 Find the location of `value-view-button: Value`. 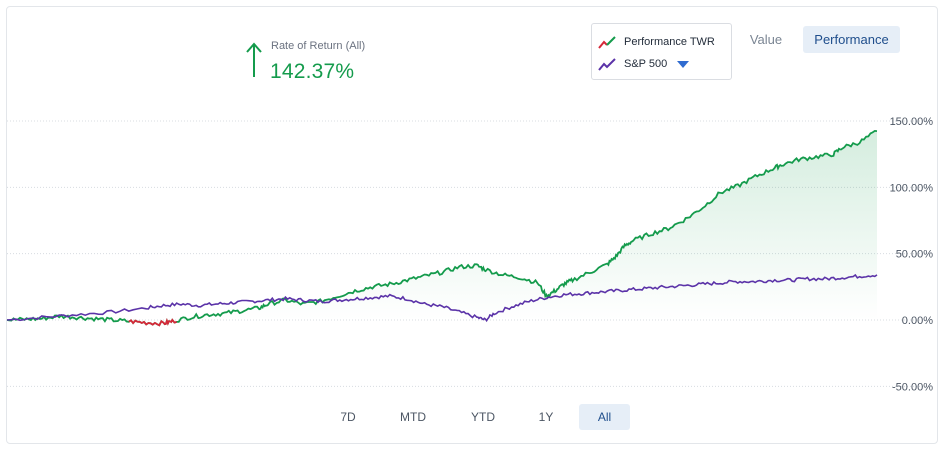

value-view-button: Value is located at coordinates (766, 39).